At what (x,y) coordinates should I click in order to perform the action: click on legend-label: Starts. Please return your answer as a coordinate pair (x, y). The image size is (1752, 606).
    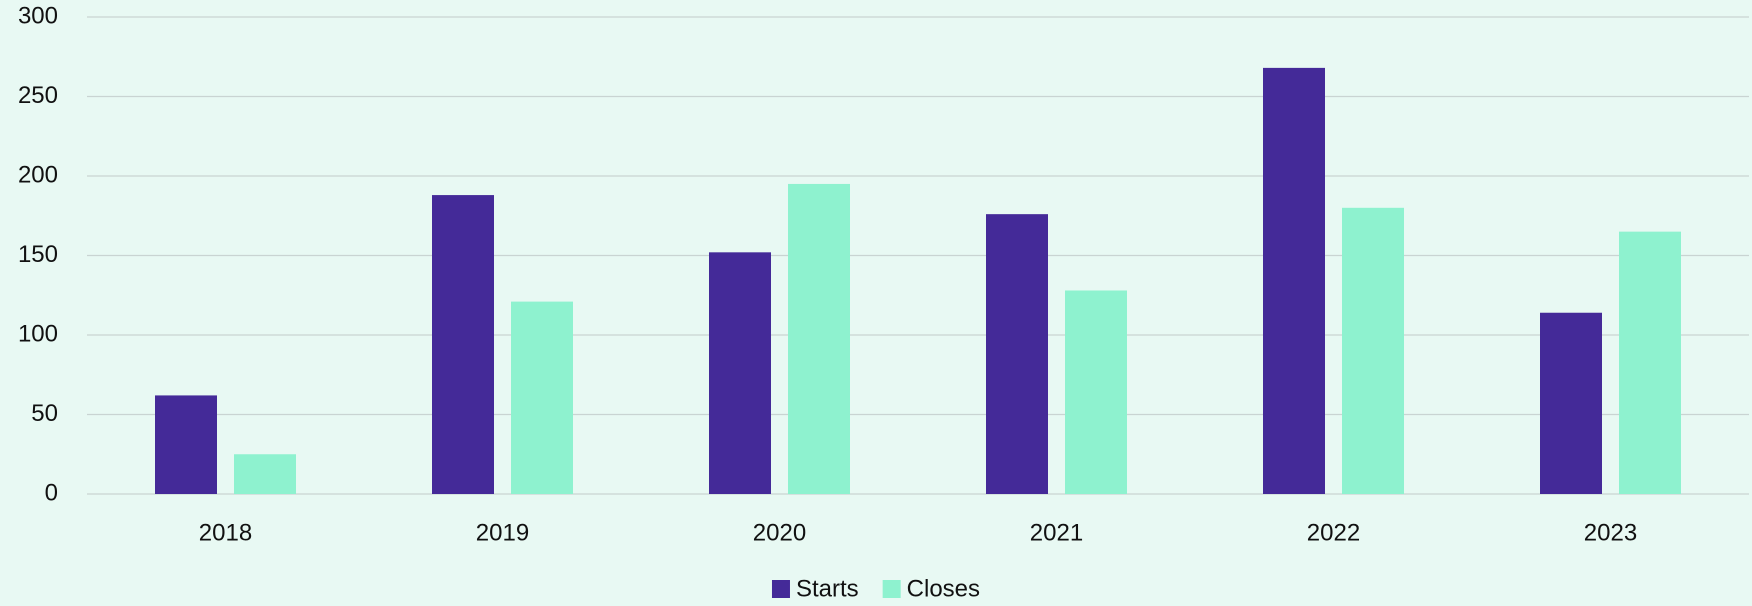
    Looking at the image, I should click on (827, 588).